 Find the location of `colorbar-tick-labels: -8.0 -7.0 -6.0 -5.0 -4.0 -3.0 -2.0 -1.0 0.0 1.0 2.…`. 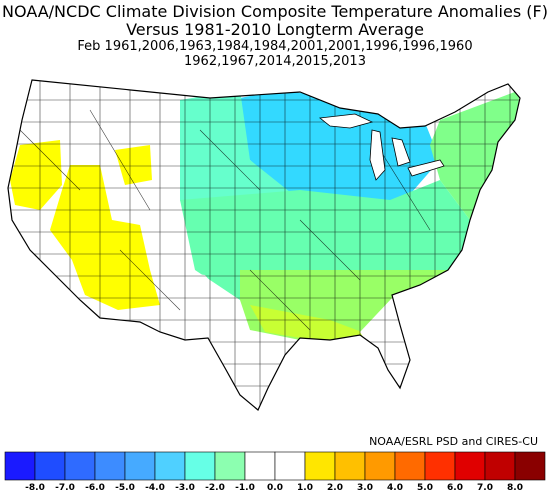

colorbar-tick-labels: -8.0 -7.0 -6.0 -5.0 -4.0 -3.0 -2.0 -1.0 0.0 1.0 2.… is located at coordinates (274, 487).